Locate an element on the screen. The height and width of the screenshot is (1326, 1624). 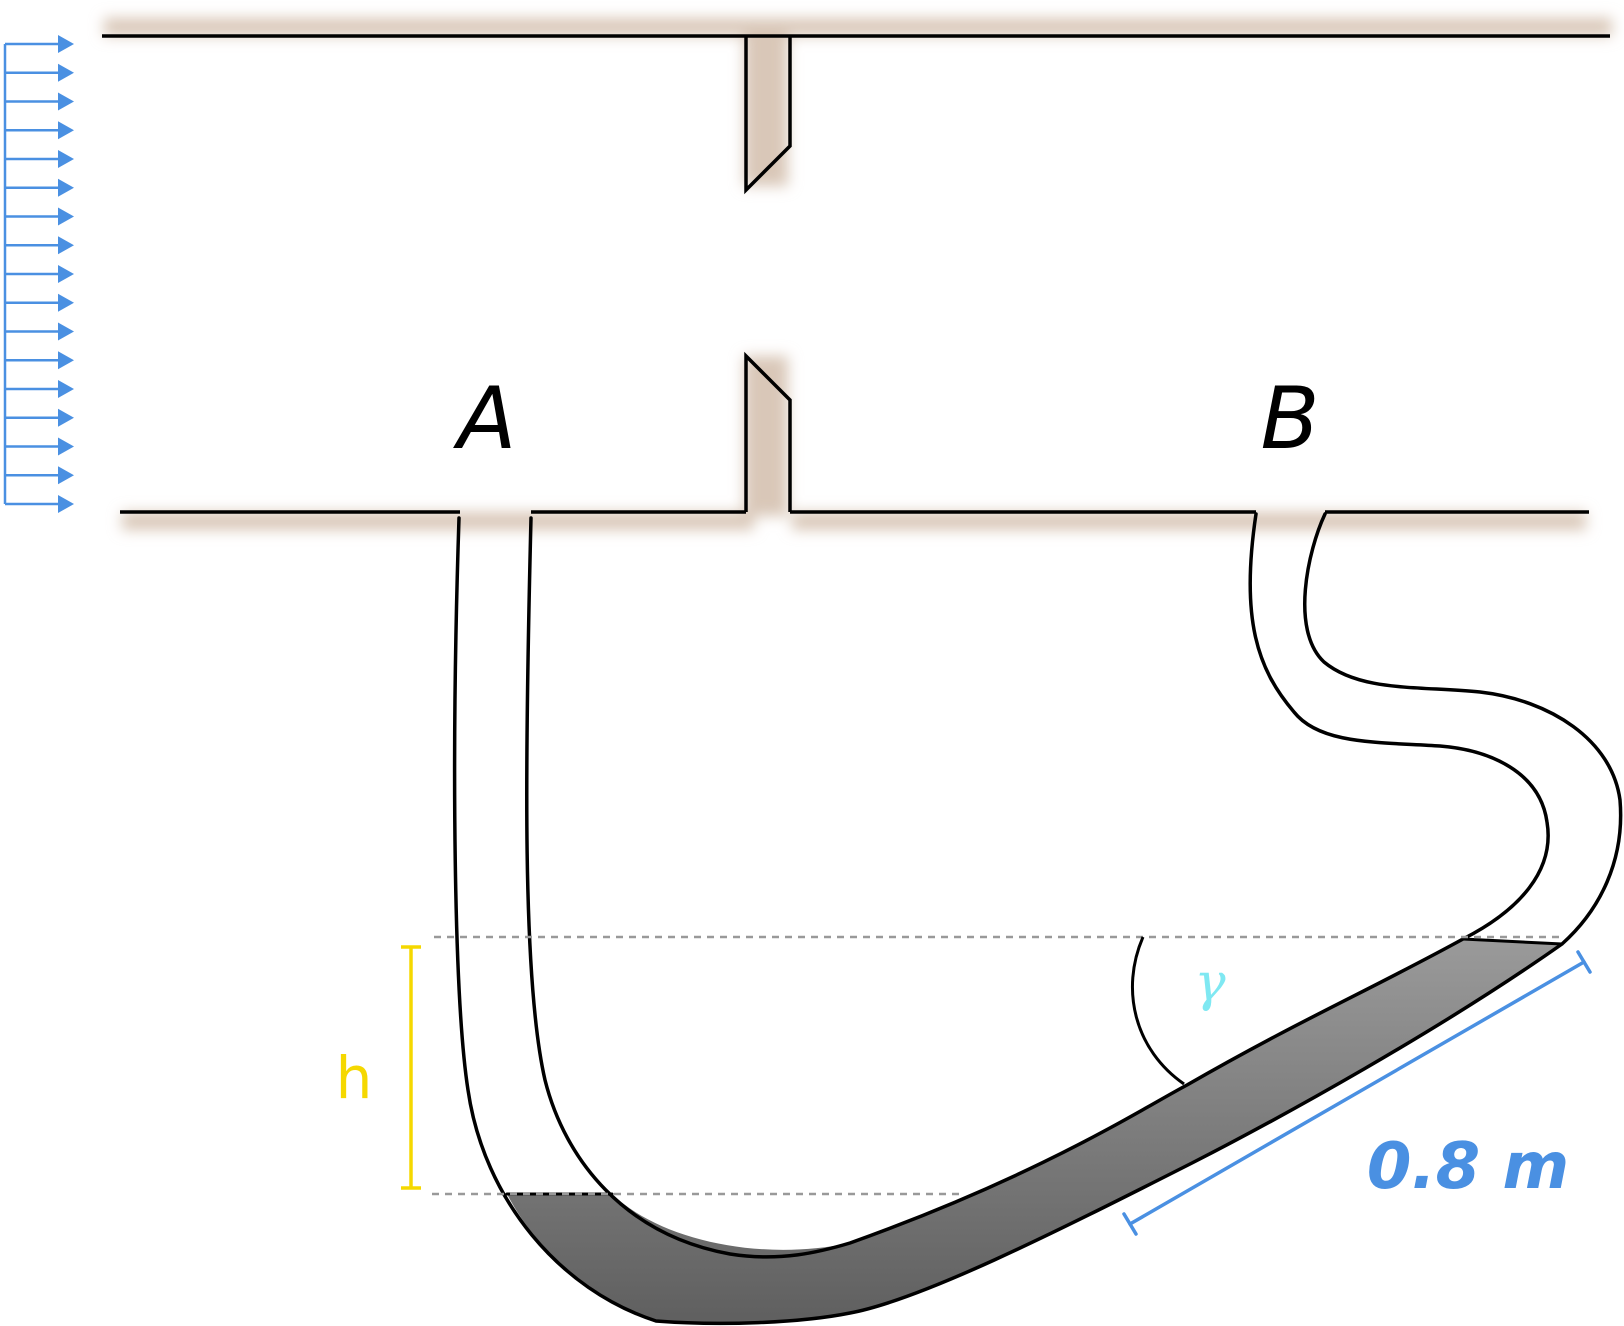
lower-wall is located at coordinates (854, 432).